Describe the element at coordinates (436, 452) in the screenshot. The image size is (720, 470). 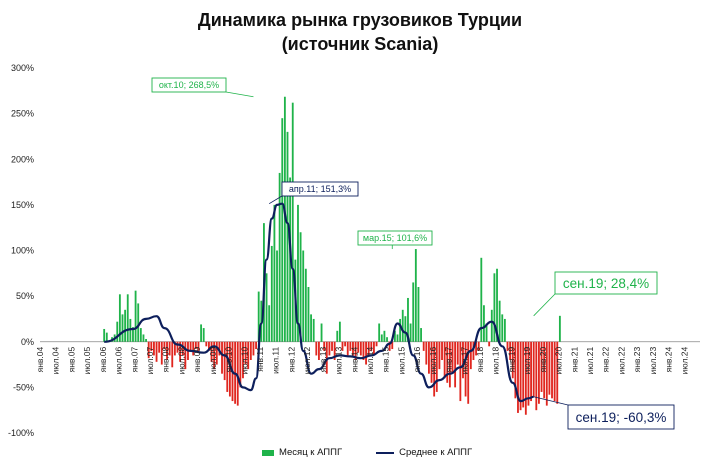
I see `legend-label-line: Среднее к АППГ` at that location.